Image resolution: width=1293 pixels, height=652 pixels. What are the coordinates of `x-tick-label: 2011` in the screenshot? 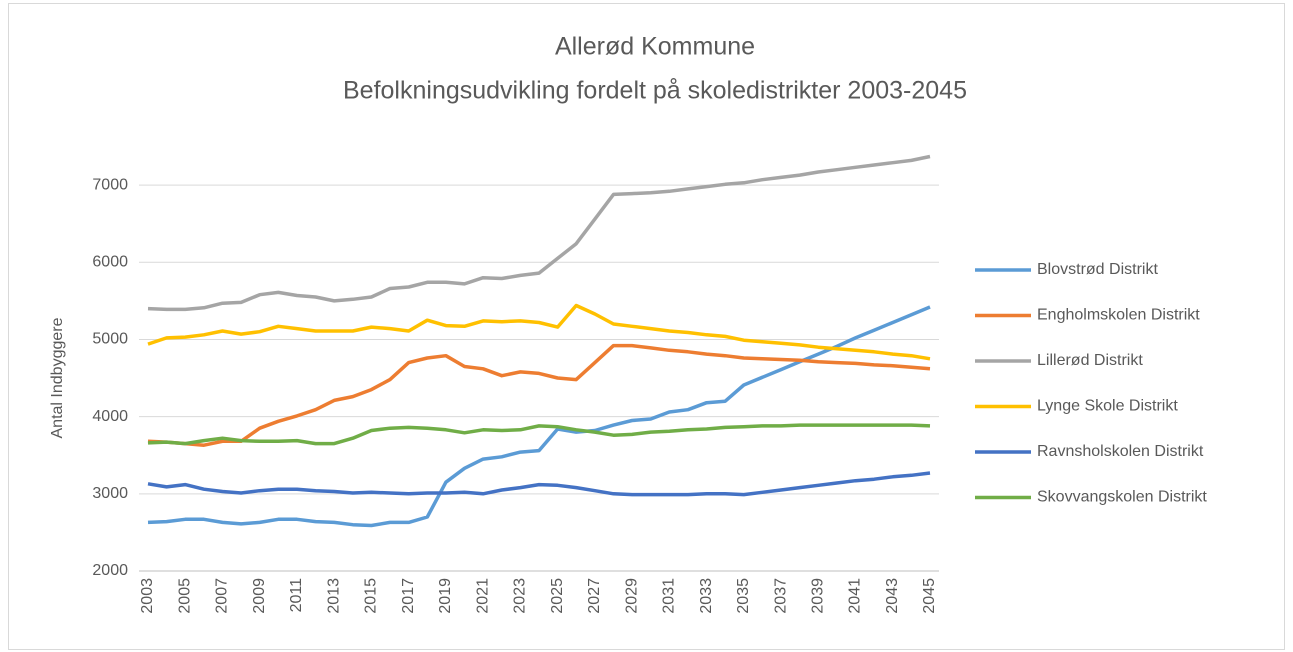 It's located at (296, 595).